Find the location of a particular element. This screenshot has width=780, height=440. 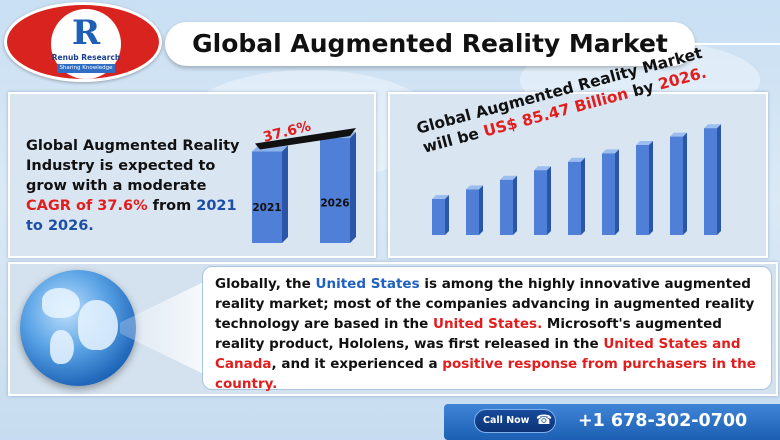

title-banner: Global Augmented Reality Market is located at coordinates (430, 44).